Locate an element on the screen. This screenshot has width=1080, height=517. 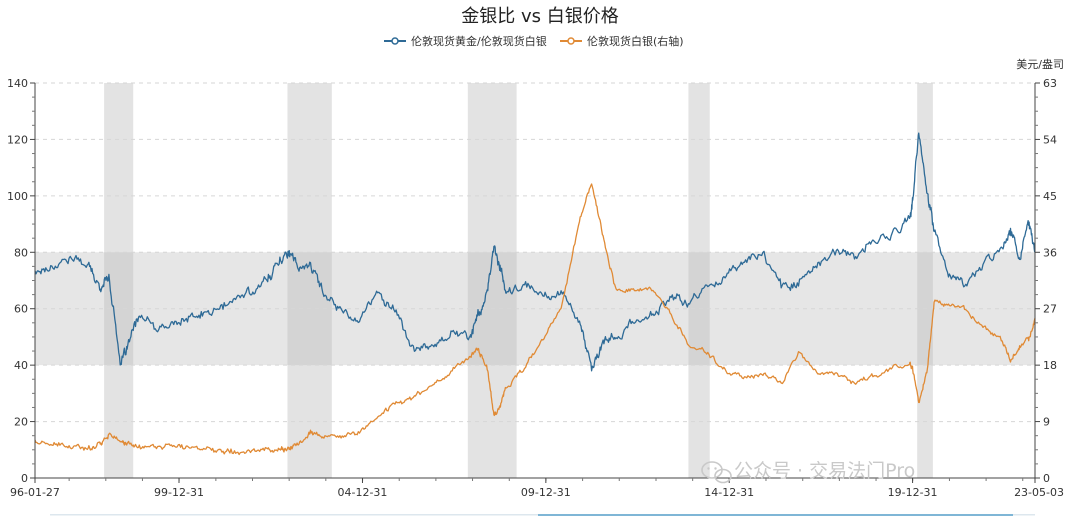
right-axis-tick-label: 54 is located at coordinates (1050, 139).